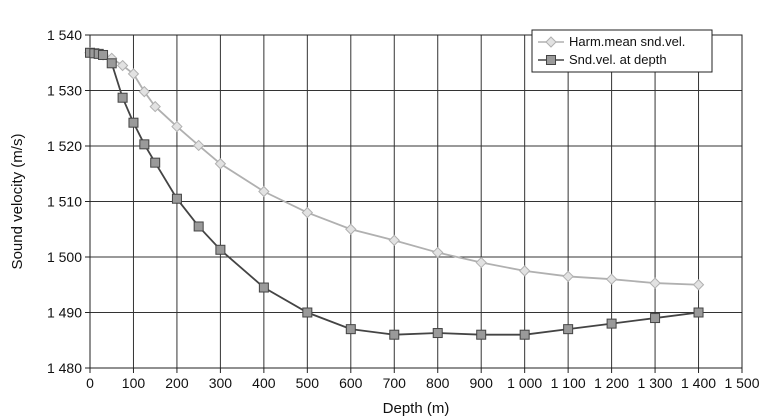  What do you see at coordinates (698, 383) in the screenshot?
I see `x-tick-label: 1 400` at bounding box center [698, 383].